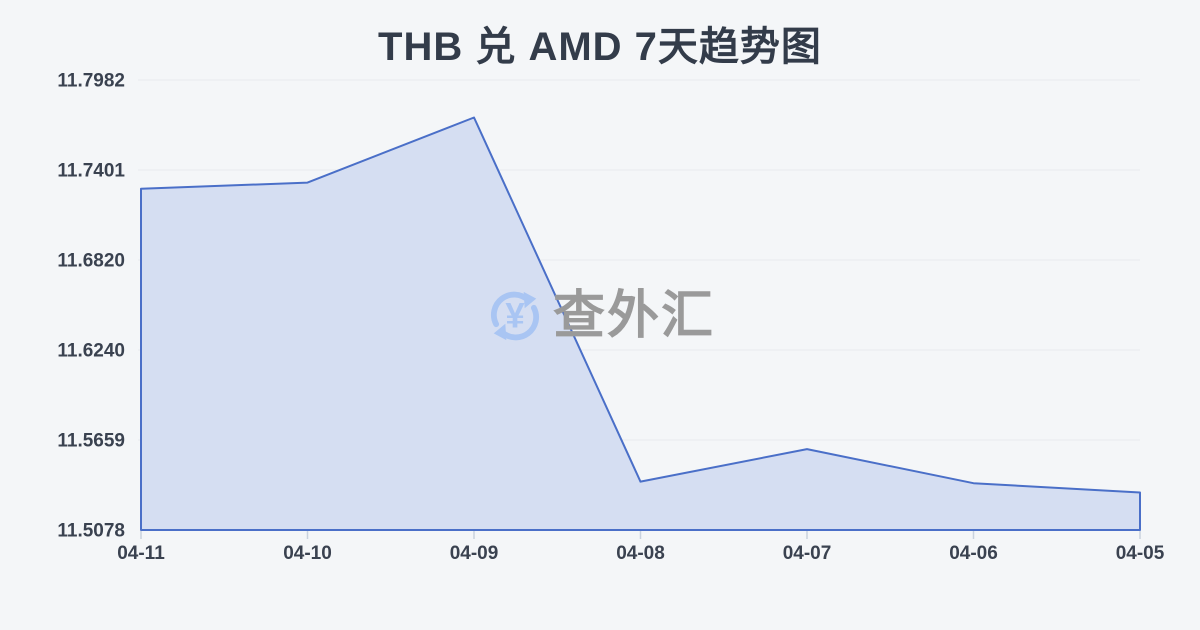 The height and width of the screenshot is (630, 1200). I want to click on y-axis-tick-label: 11.6240, so click(91, 350).